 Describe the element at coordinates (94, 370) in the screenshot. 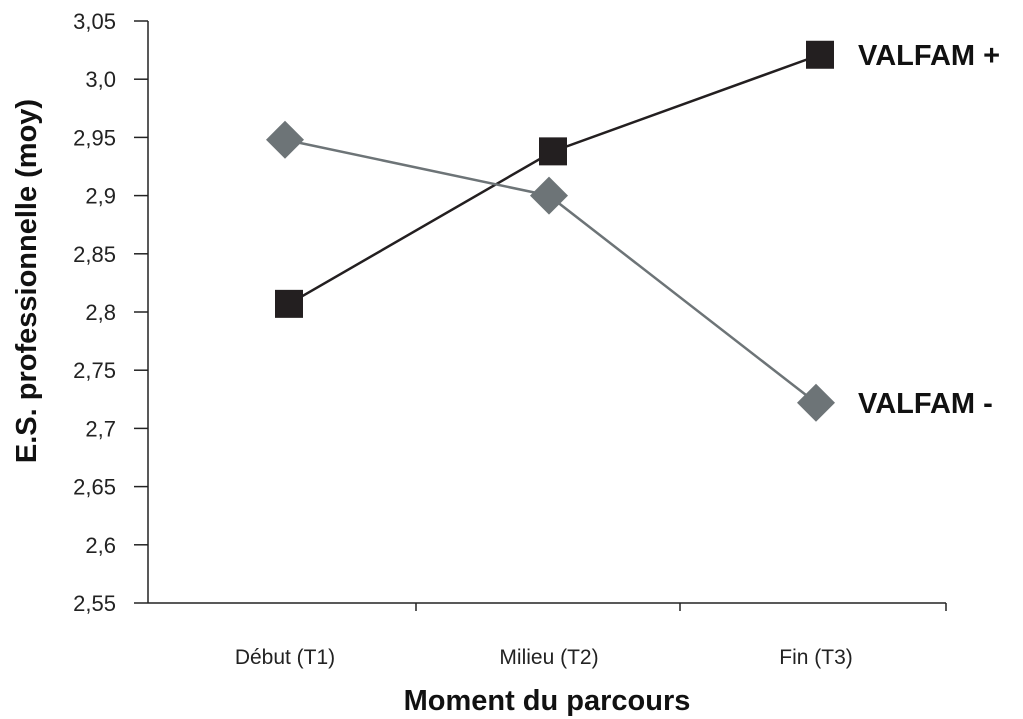

I see `y-tick-label: 2,75` at that location.